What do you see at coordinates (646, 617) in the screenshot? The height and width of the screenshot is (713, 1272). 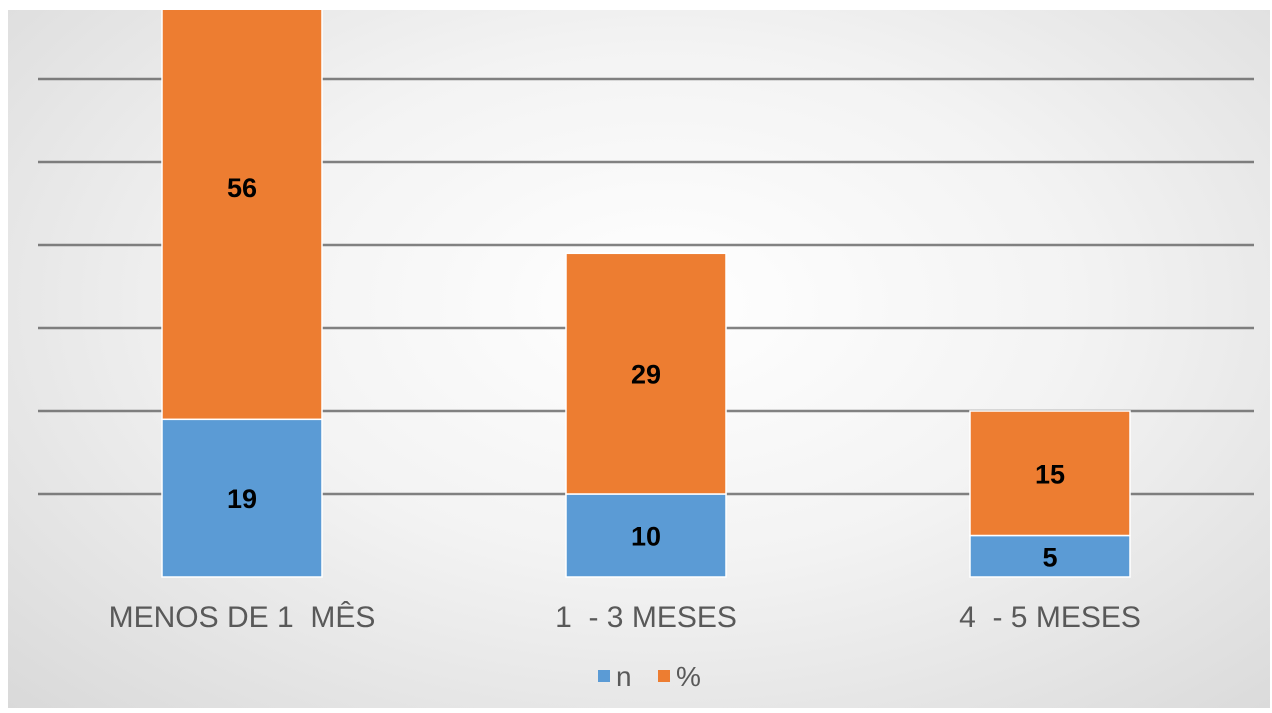 I see `category-label: 1 - 3 MESES` at bounding box center [646, 617].